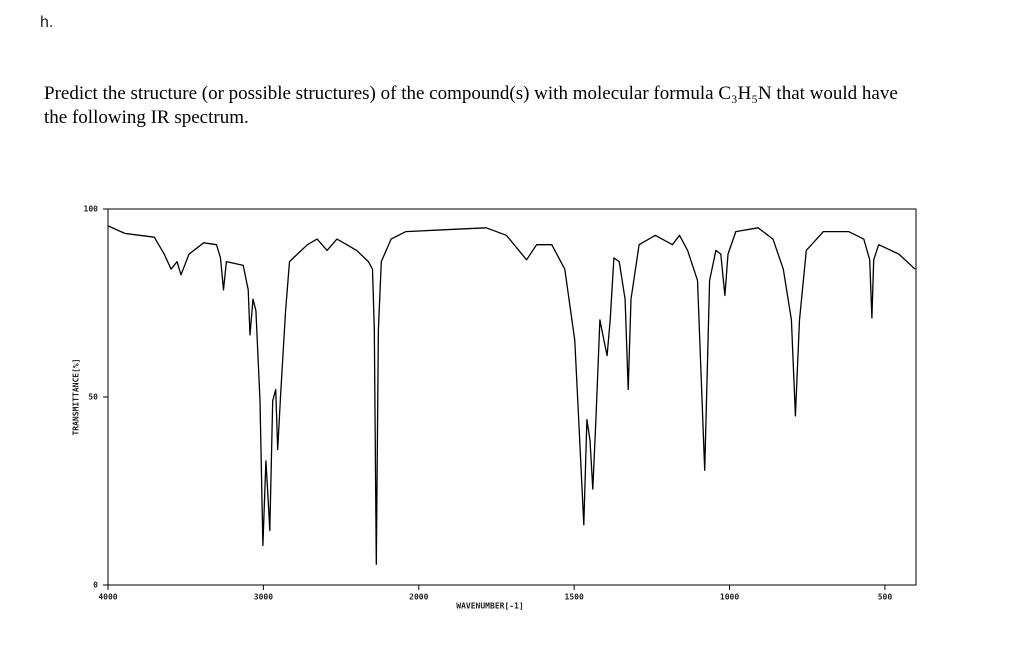 This screenshot has width=1024, height=657. I want to click on y-axis-label: TRANSMITTANCE[%], so click(76, 396).